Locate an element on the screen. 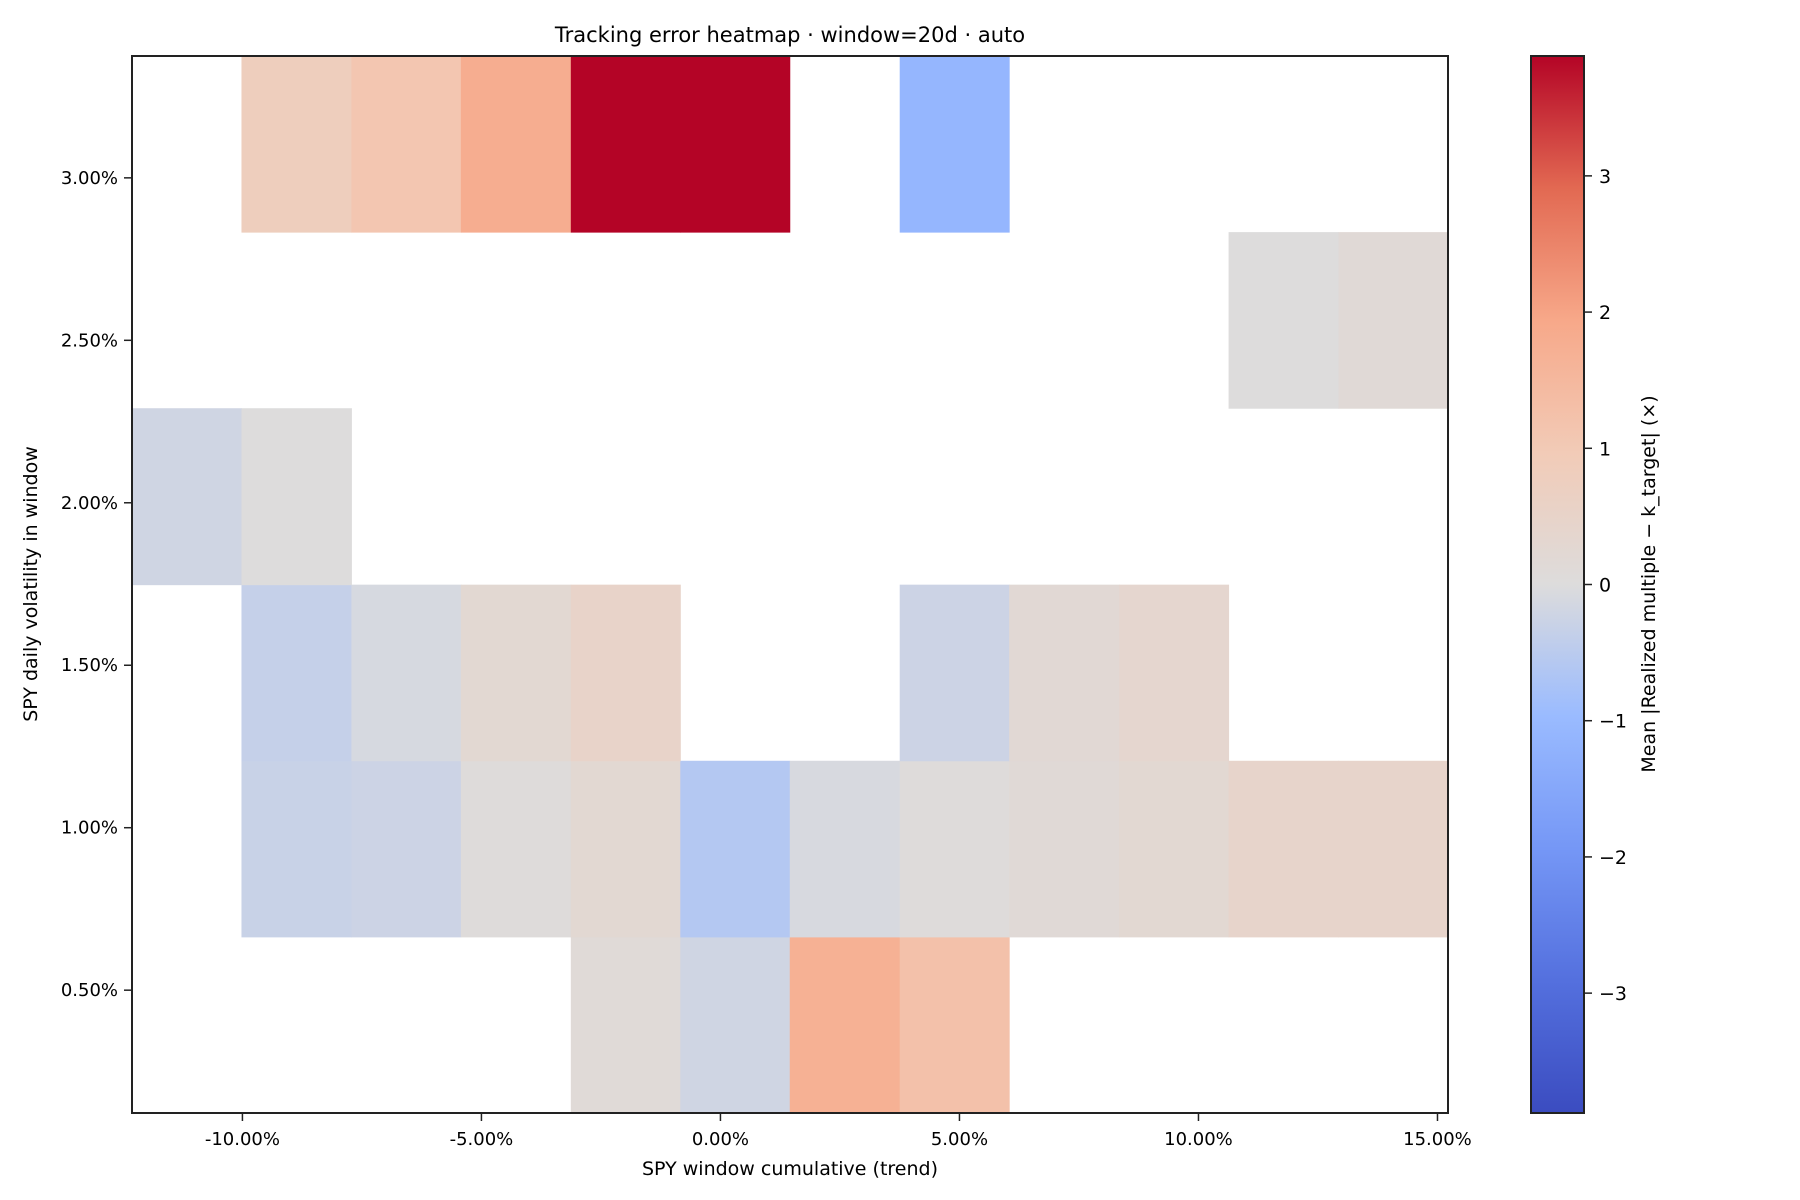 Image resolution: width=1800 pixels, height=1200 pixels. y-tick-label: 0.50% is located at coordinates (89, 990).